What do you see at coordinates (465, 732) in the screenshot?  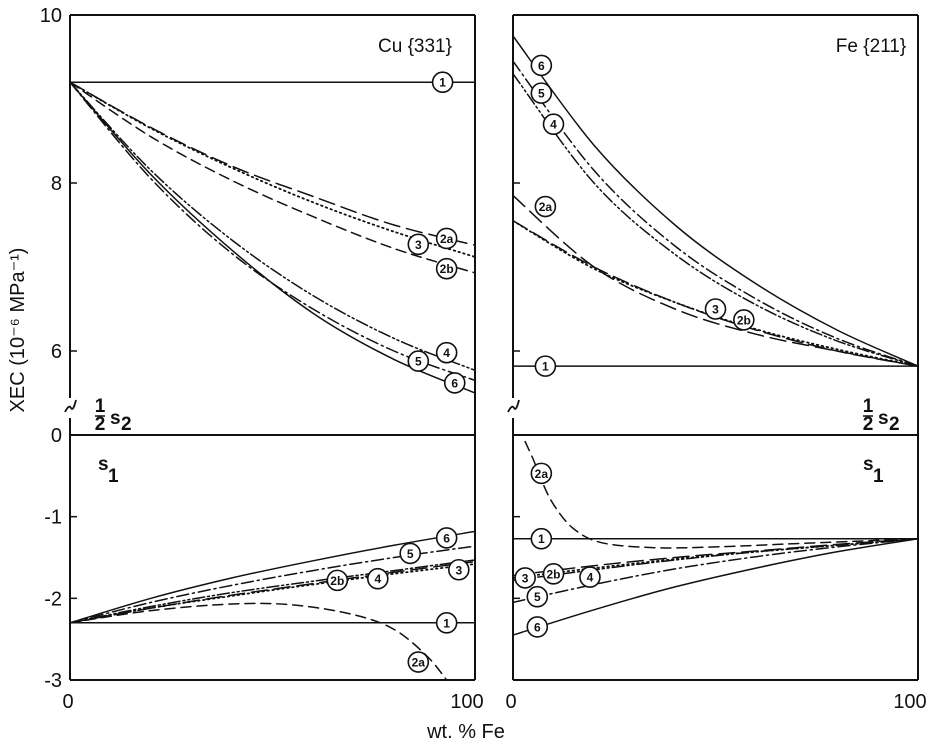 I see `x-axis-label: wt. % Fe` at bounding box center [465, 732].